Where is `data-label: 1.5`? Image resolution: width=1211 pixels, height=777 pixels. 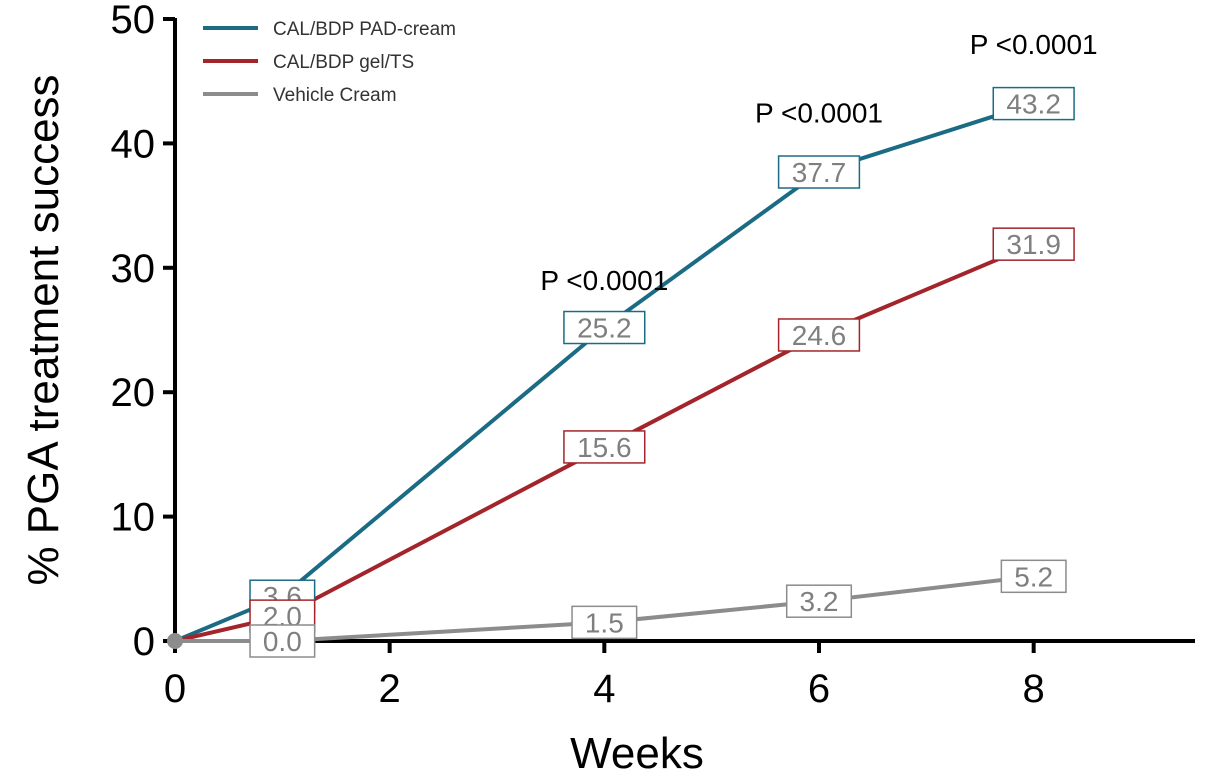 data-label: 1.5 is located at coordinates (604, 622).